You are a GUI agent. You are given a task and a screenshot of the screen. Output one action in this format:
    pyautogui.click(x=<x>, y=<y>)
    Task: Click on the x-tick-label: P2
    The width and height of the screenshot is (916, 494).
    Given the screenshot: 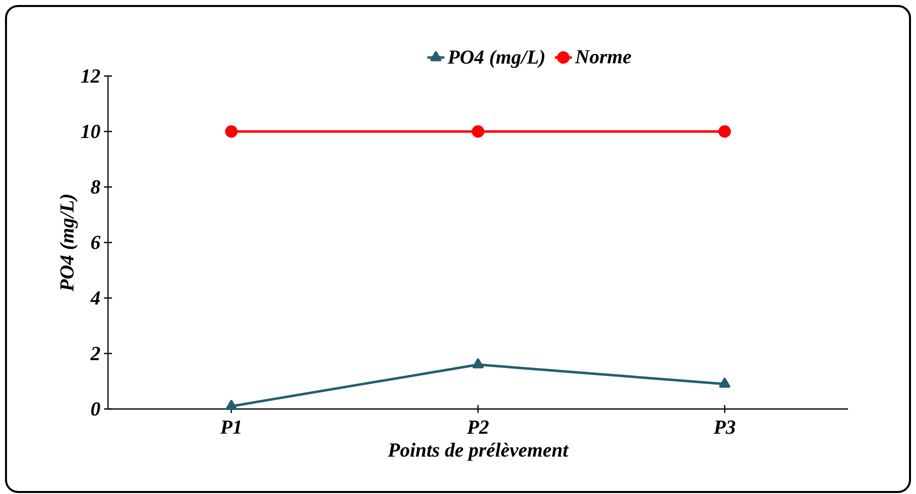 What is the action you would take?
    pyautogui.click(x=477, y=427)
    